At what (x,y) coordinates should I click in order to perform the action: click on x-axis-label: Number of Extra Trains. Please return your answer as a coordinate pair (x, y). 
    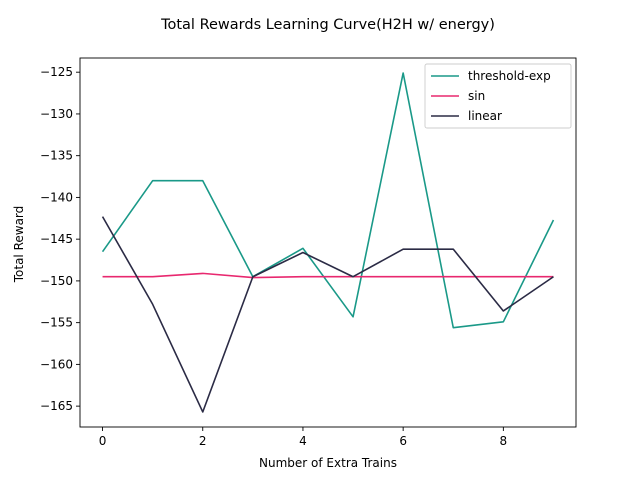
    Looking at the image, I should click on (328, 463).